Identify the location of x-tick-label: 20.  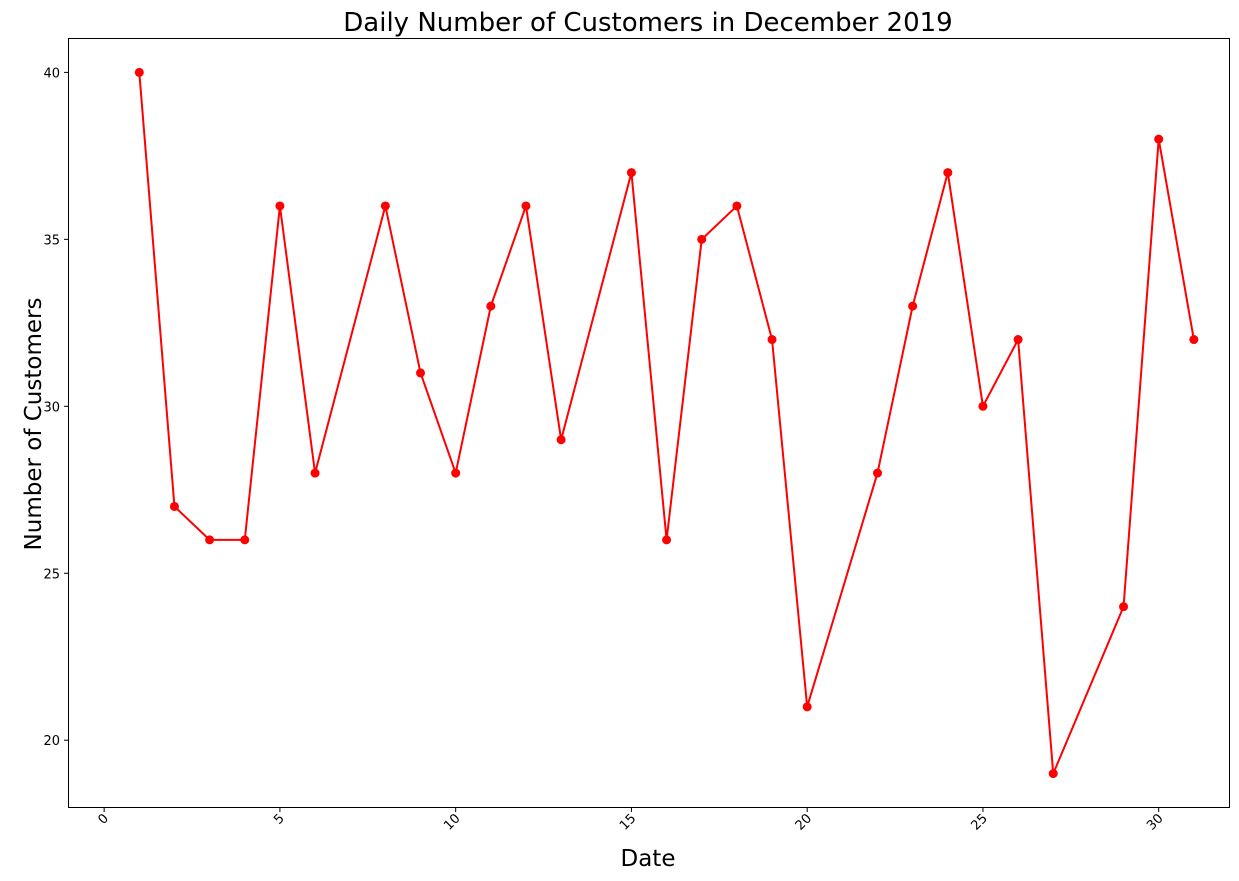
(804, 822).